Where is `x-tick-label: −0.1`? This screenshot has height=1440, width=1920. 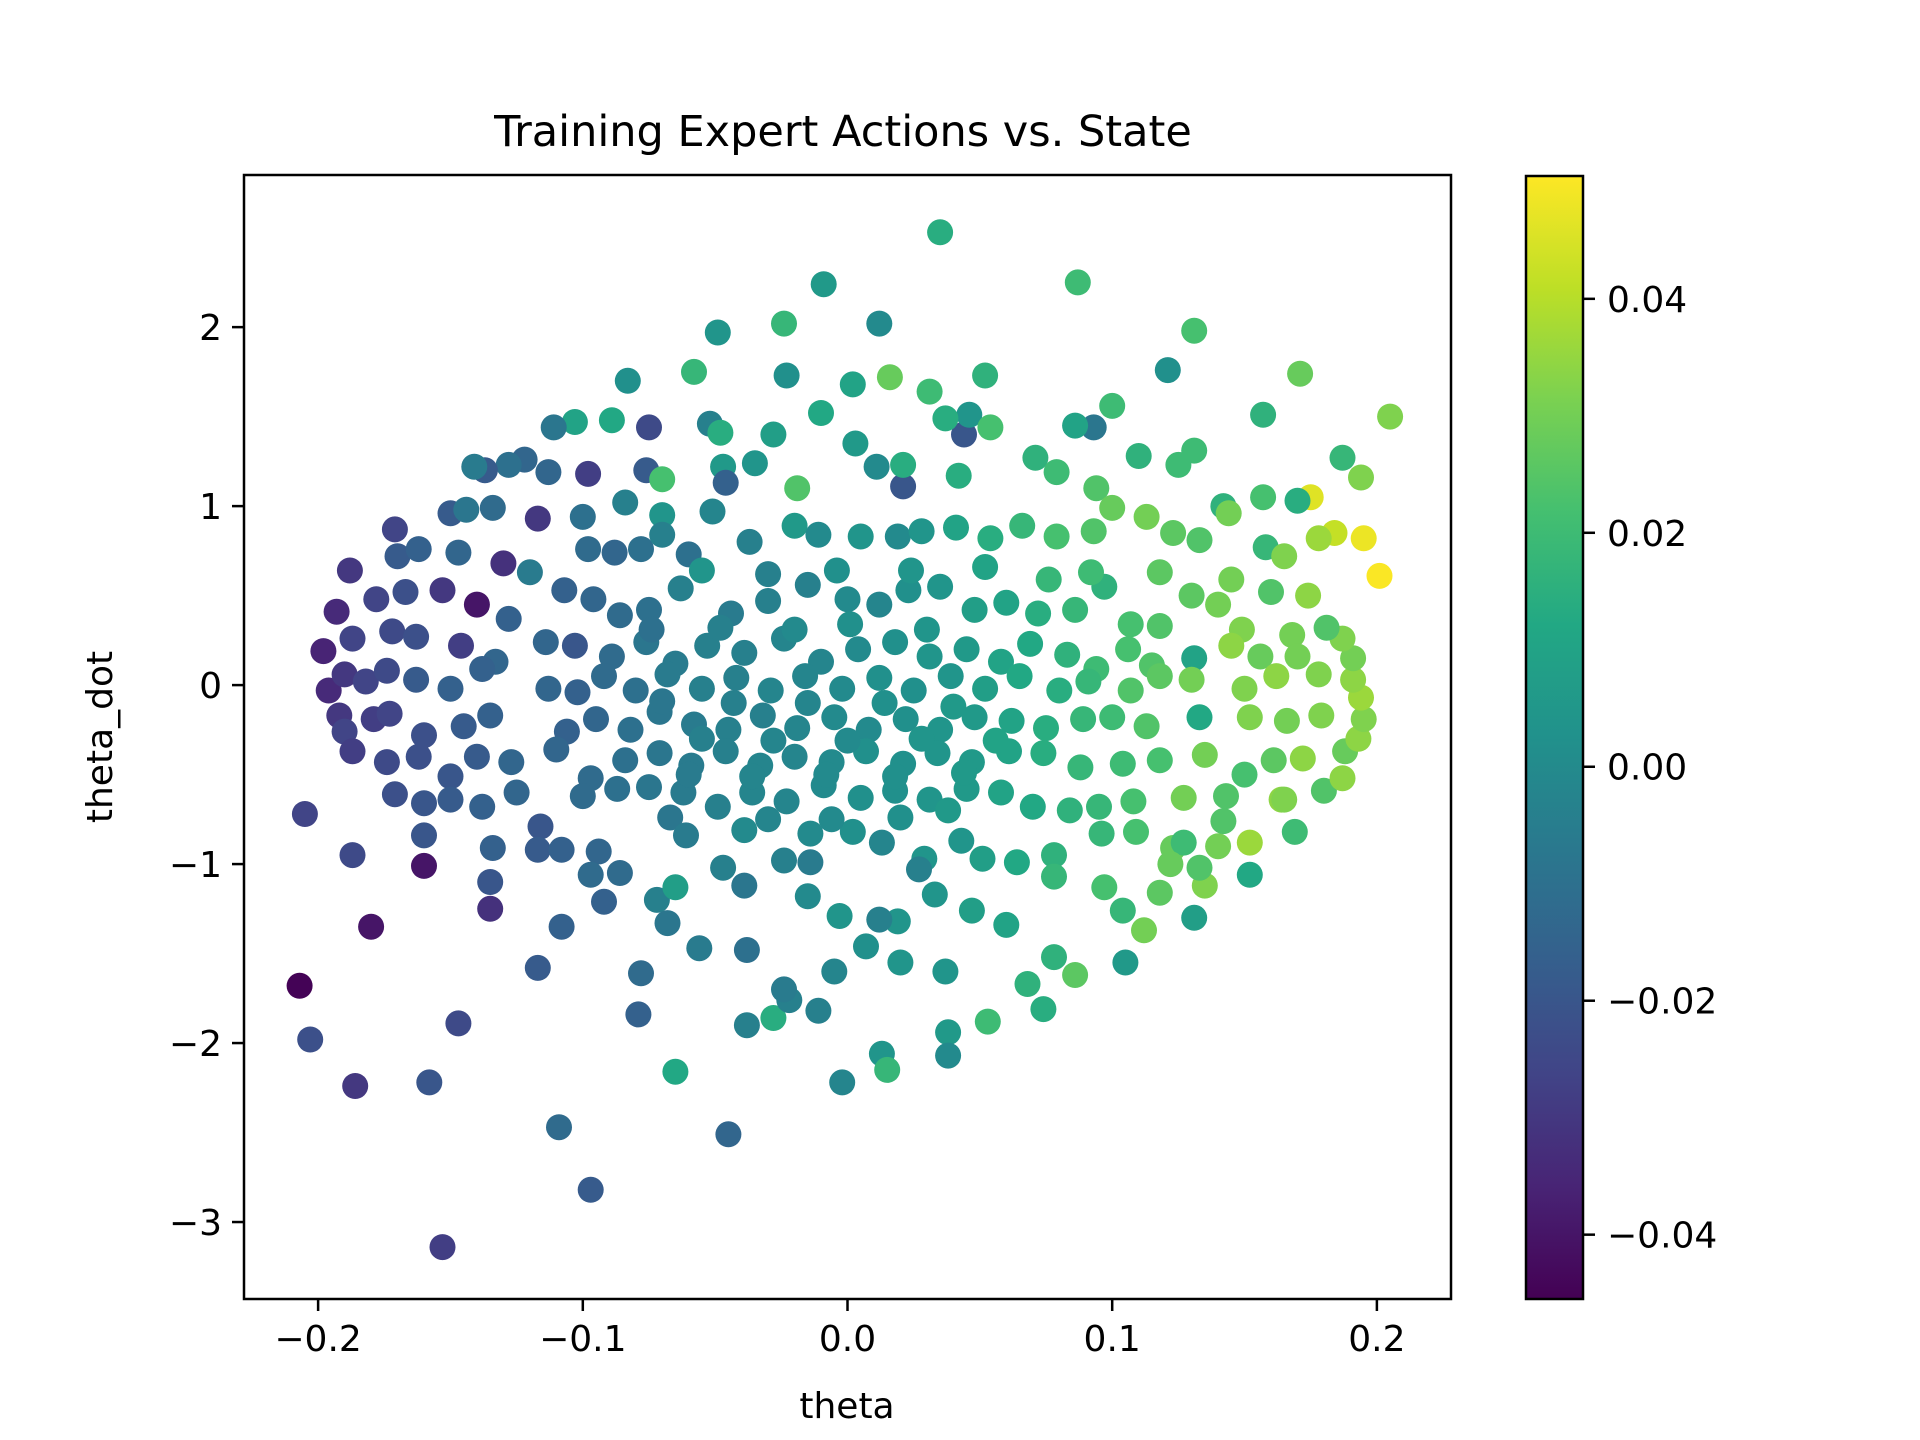
x-tick-label: −0.1 is located at coordinates (582, 1339).